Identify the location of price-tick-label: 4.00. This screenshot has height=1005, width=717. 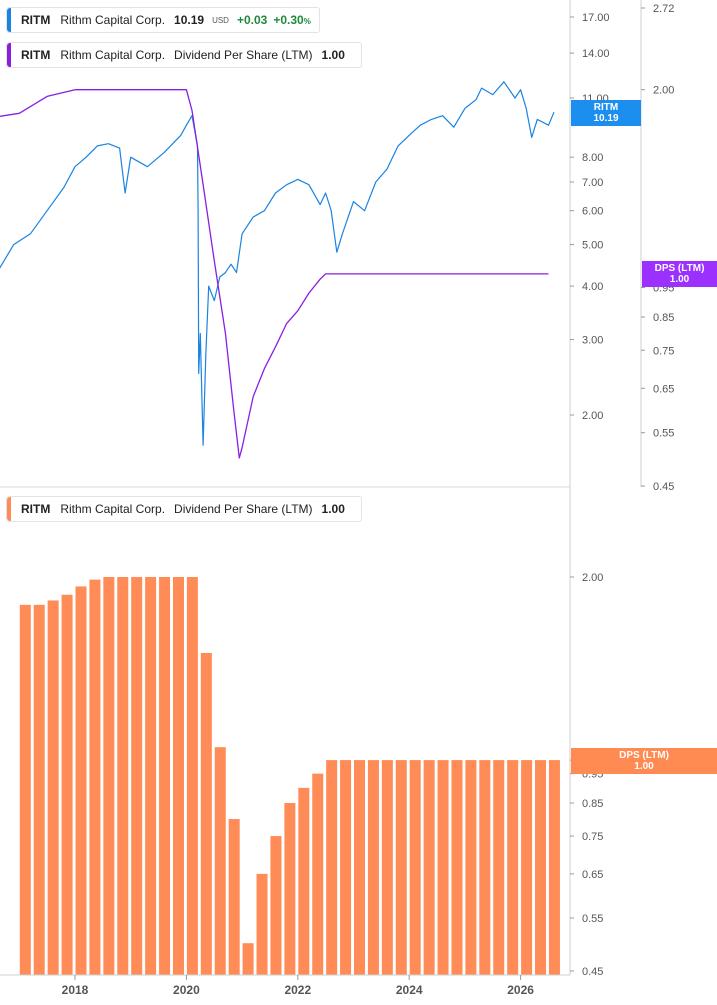
(592, 287).